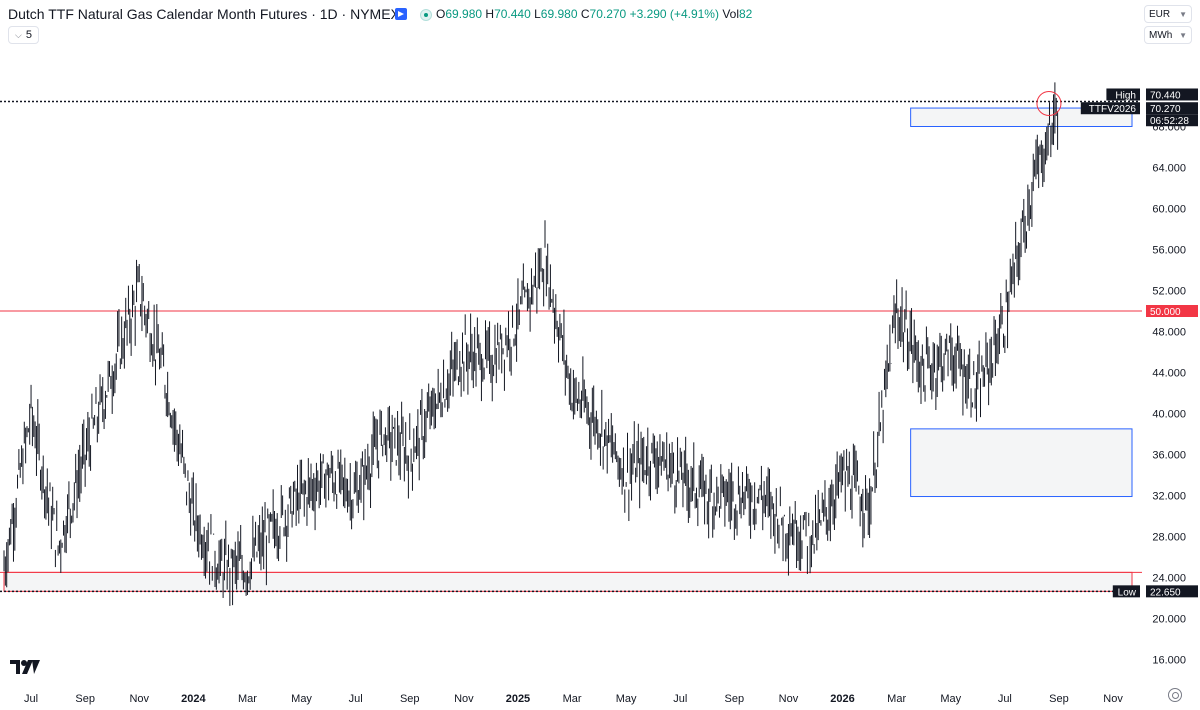 Image resolution: width=1200 pixels, height=710 pixels. Describe the element at coordinates (193, 699) in the screenshot. I see `x-tick-label: 2024` at that location.